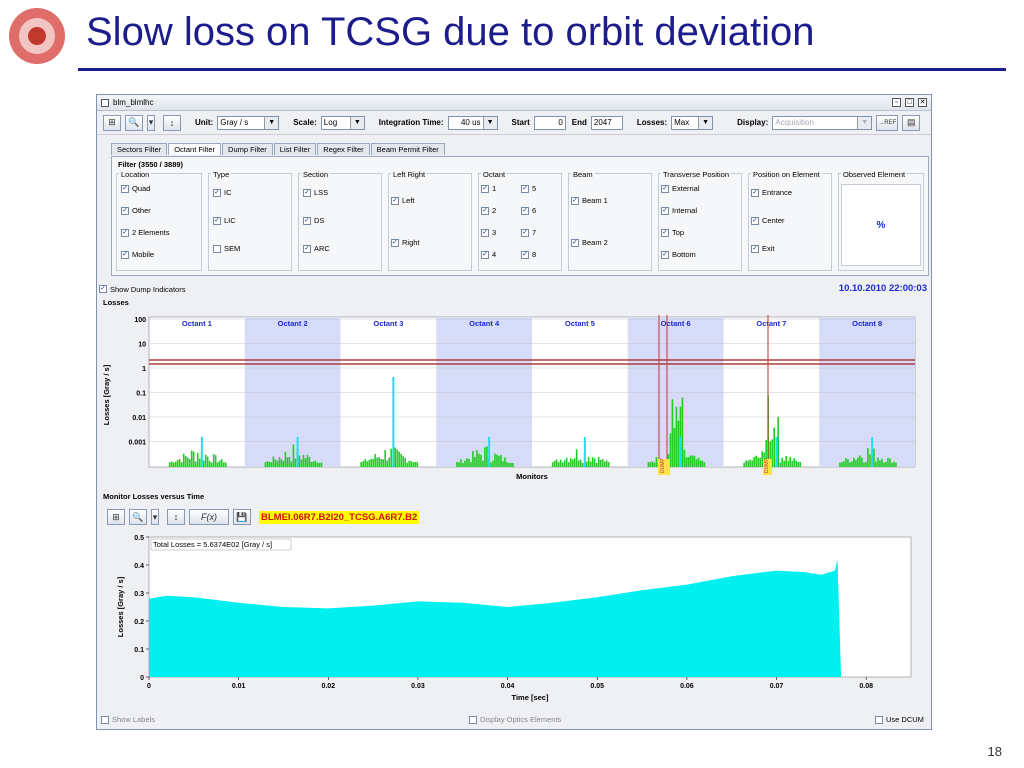 This screenshot has height=768, width=1024. Describe the element at coordinates (484, 323) in the screenshot. I see `octant-label: Octant 4` at that location.